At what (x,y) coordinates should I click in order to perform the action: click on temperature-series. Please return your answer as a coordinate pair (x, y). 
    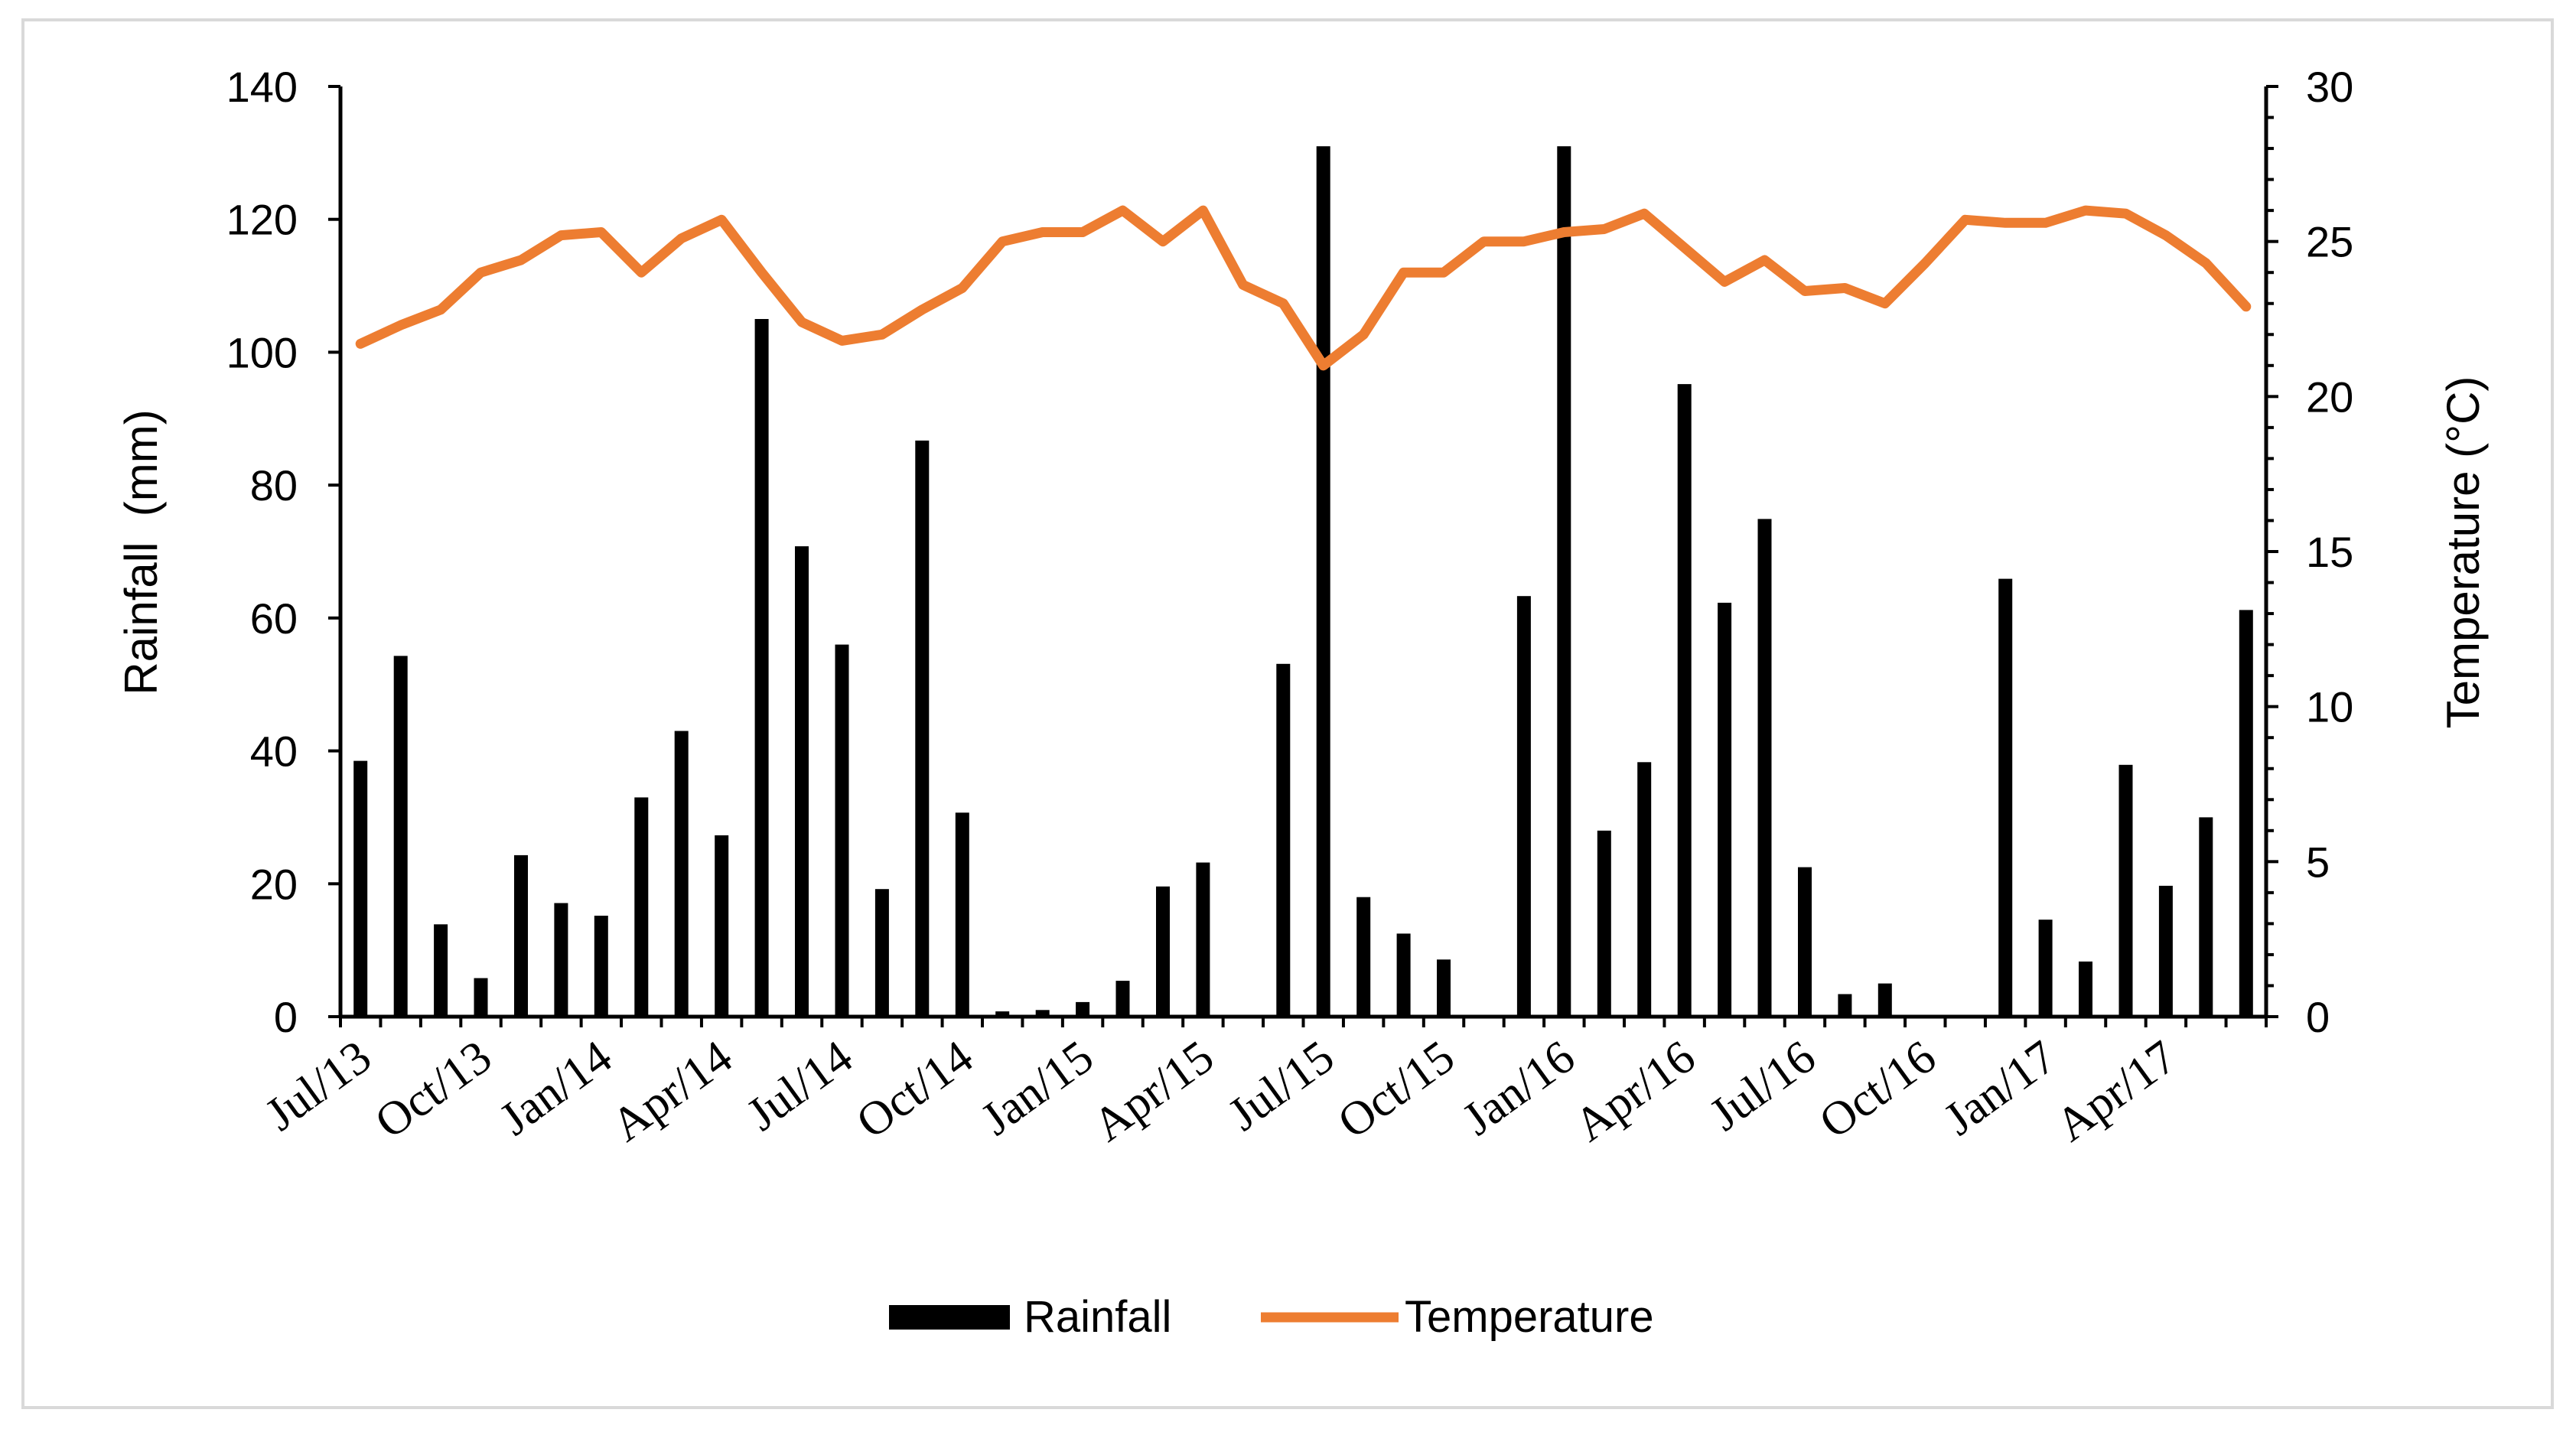
    Looking at the image, I should click on (1303, 288).